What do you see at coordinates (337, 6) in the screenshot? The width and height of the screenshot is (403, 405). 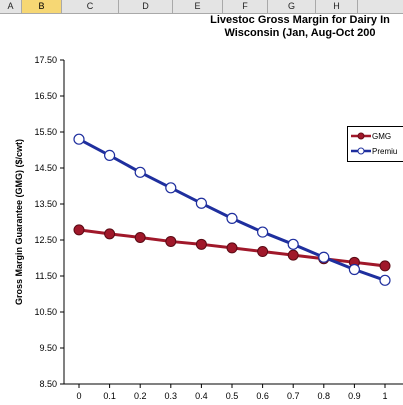 I see `column-header-h: H` at bounding box center [337, 6].